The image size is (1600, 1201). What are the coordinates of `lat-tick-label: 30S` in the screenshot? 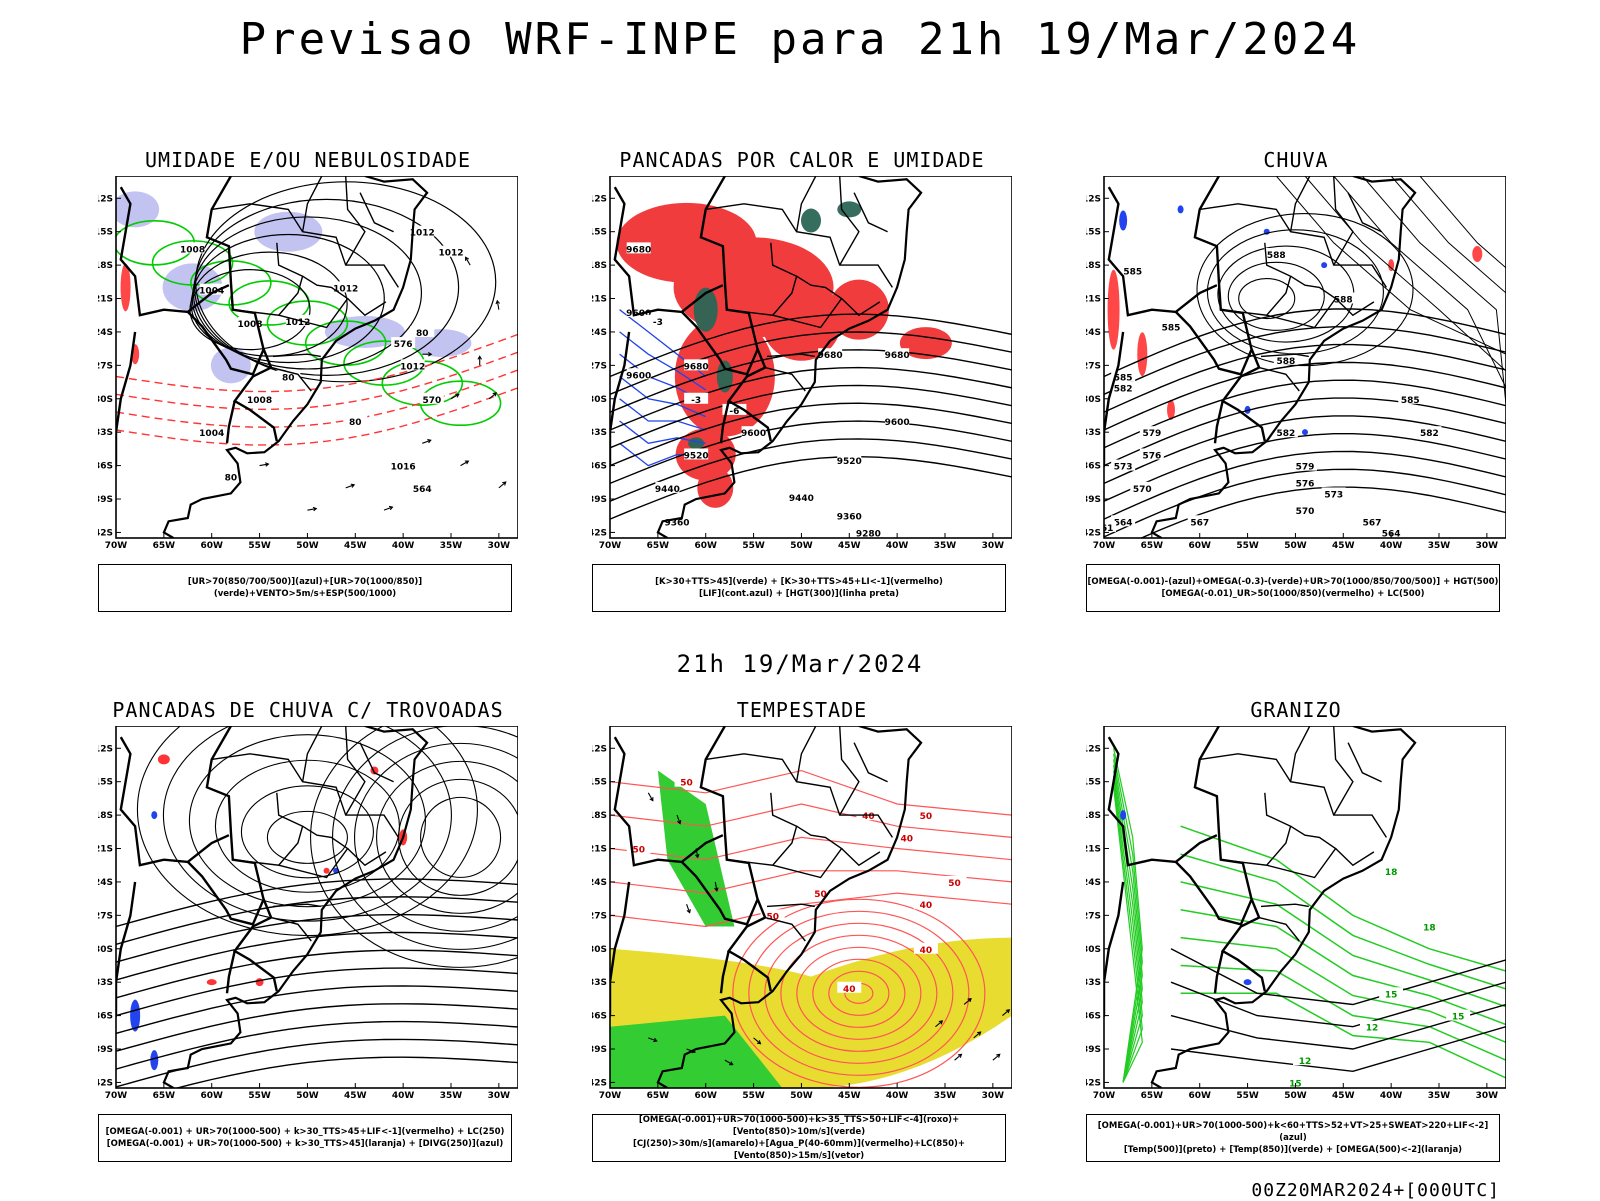 It's located at (1093, 400).